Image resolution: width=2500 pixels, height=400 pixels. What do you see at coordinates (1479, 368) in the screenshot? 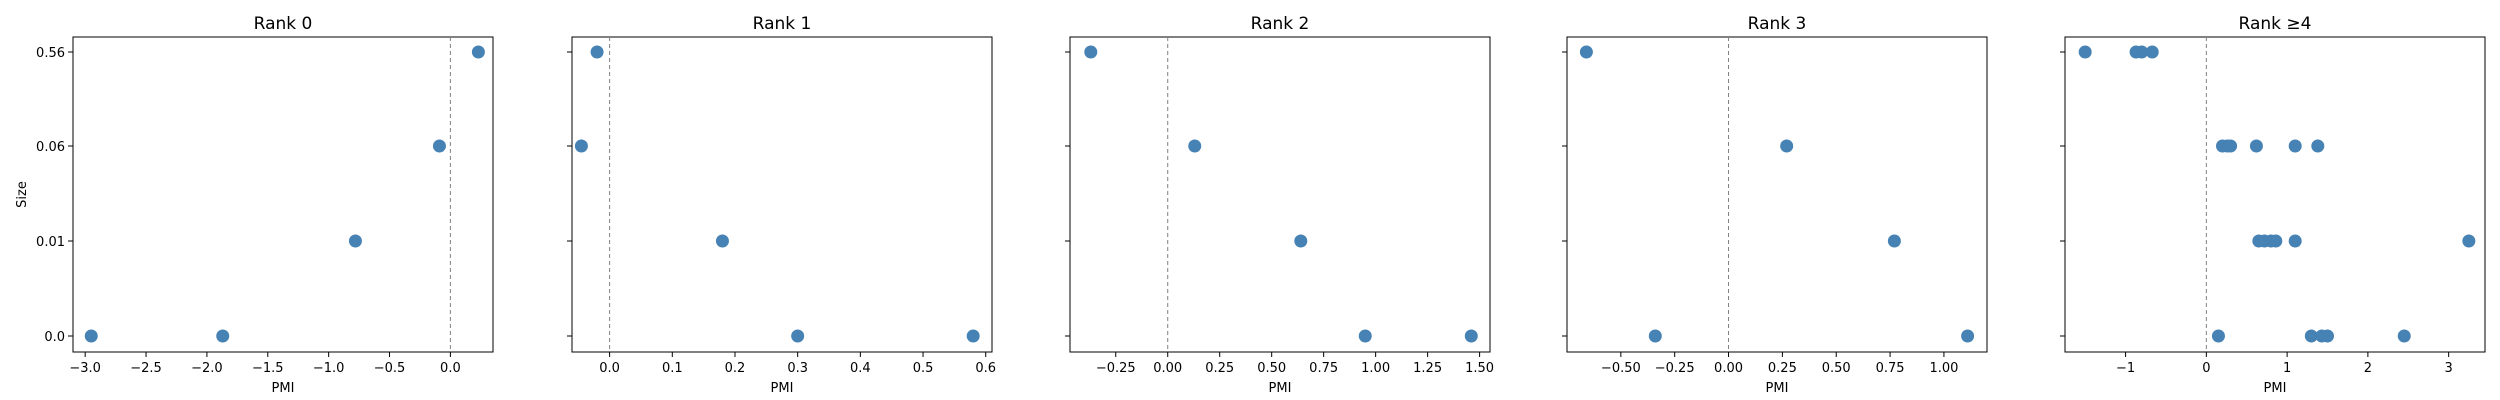
I see `x-tick-label: 1.50` at bounding box center [1479, 368].